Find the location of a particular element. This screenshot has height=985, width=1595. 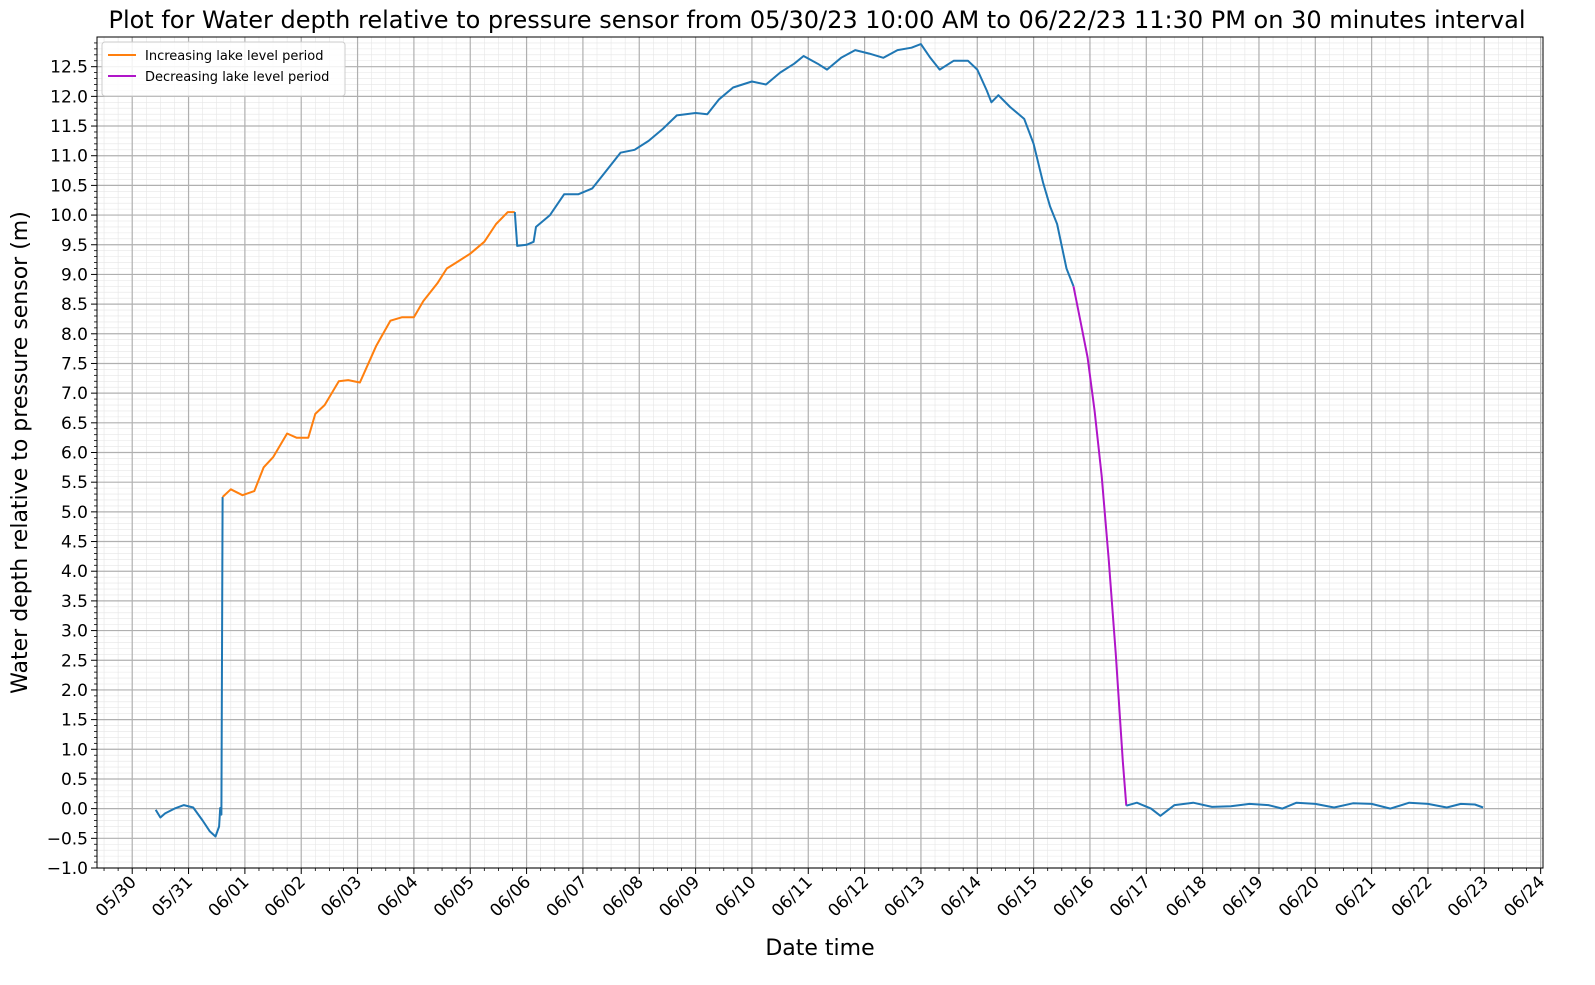

y-tick-label: 8.5 is located at coordinates (74, 305).